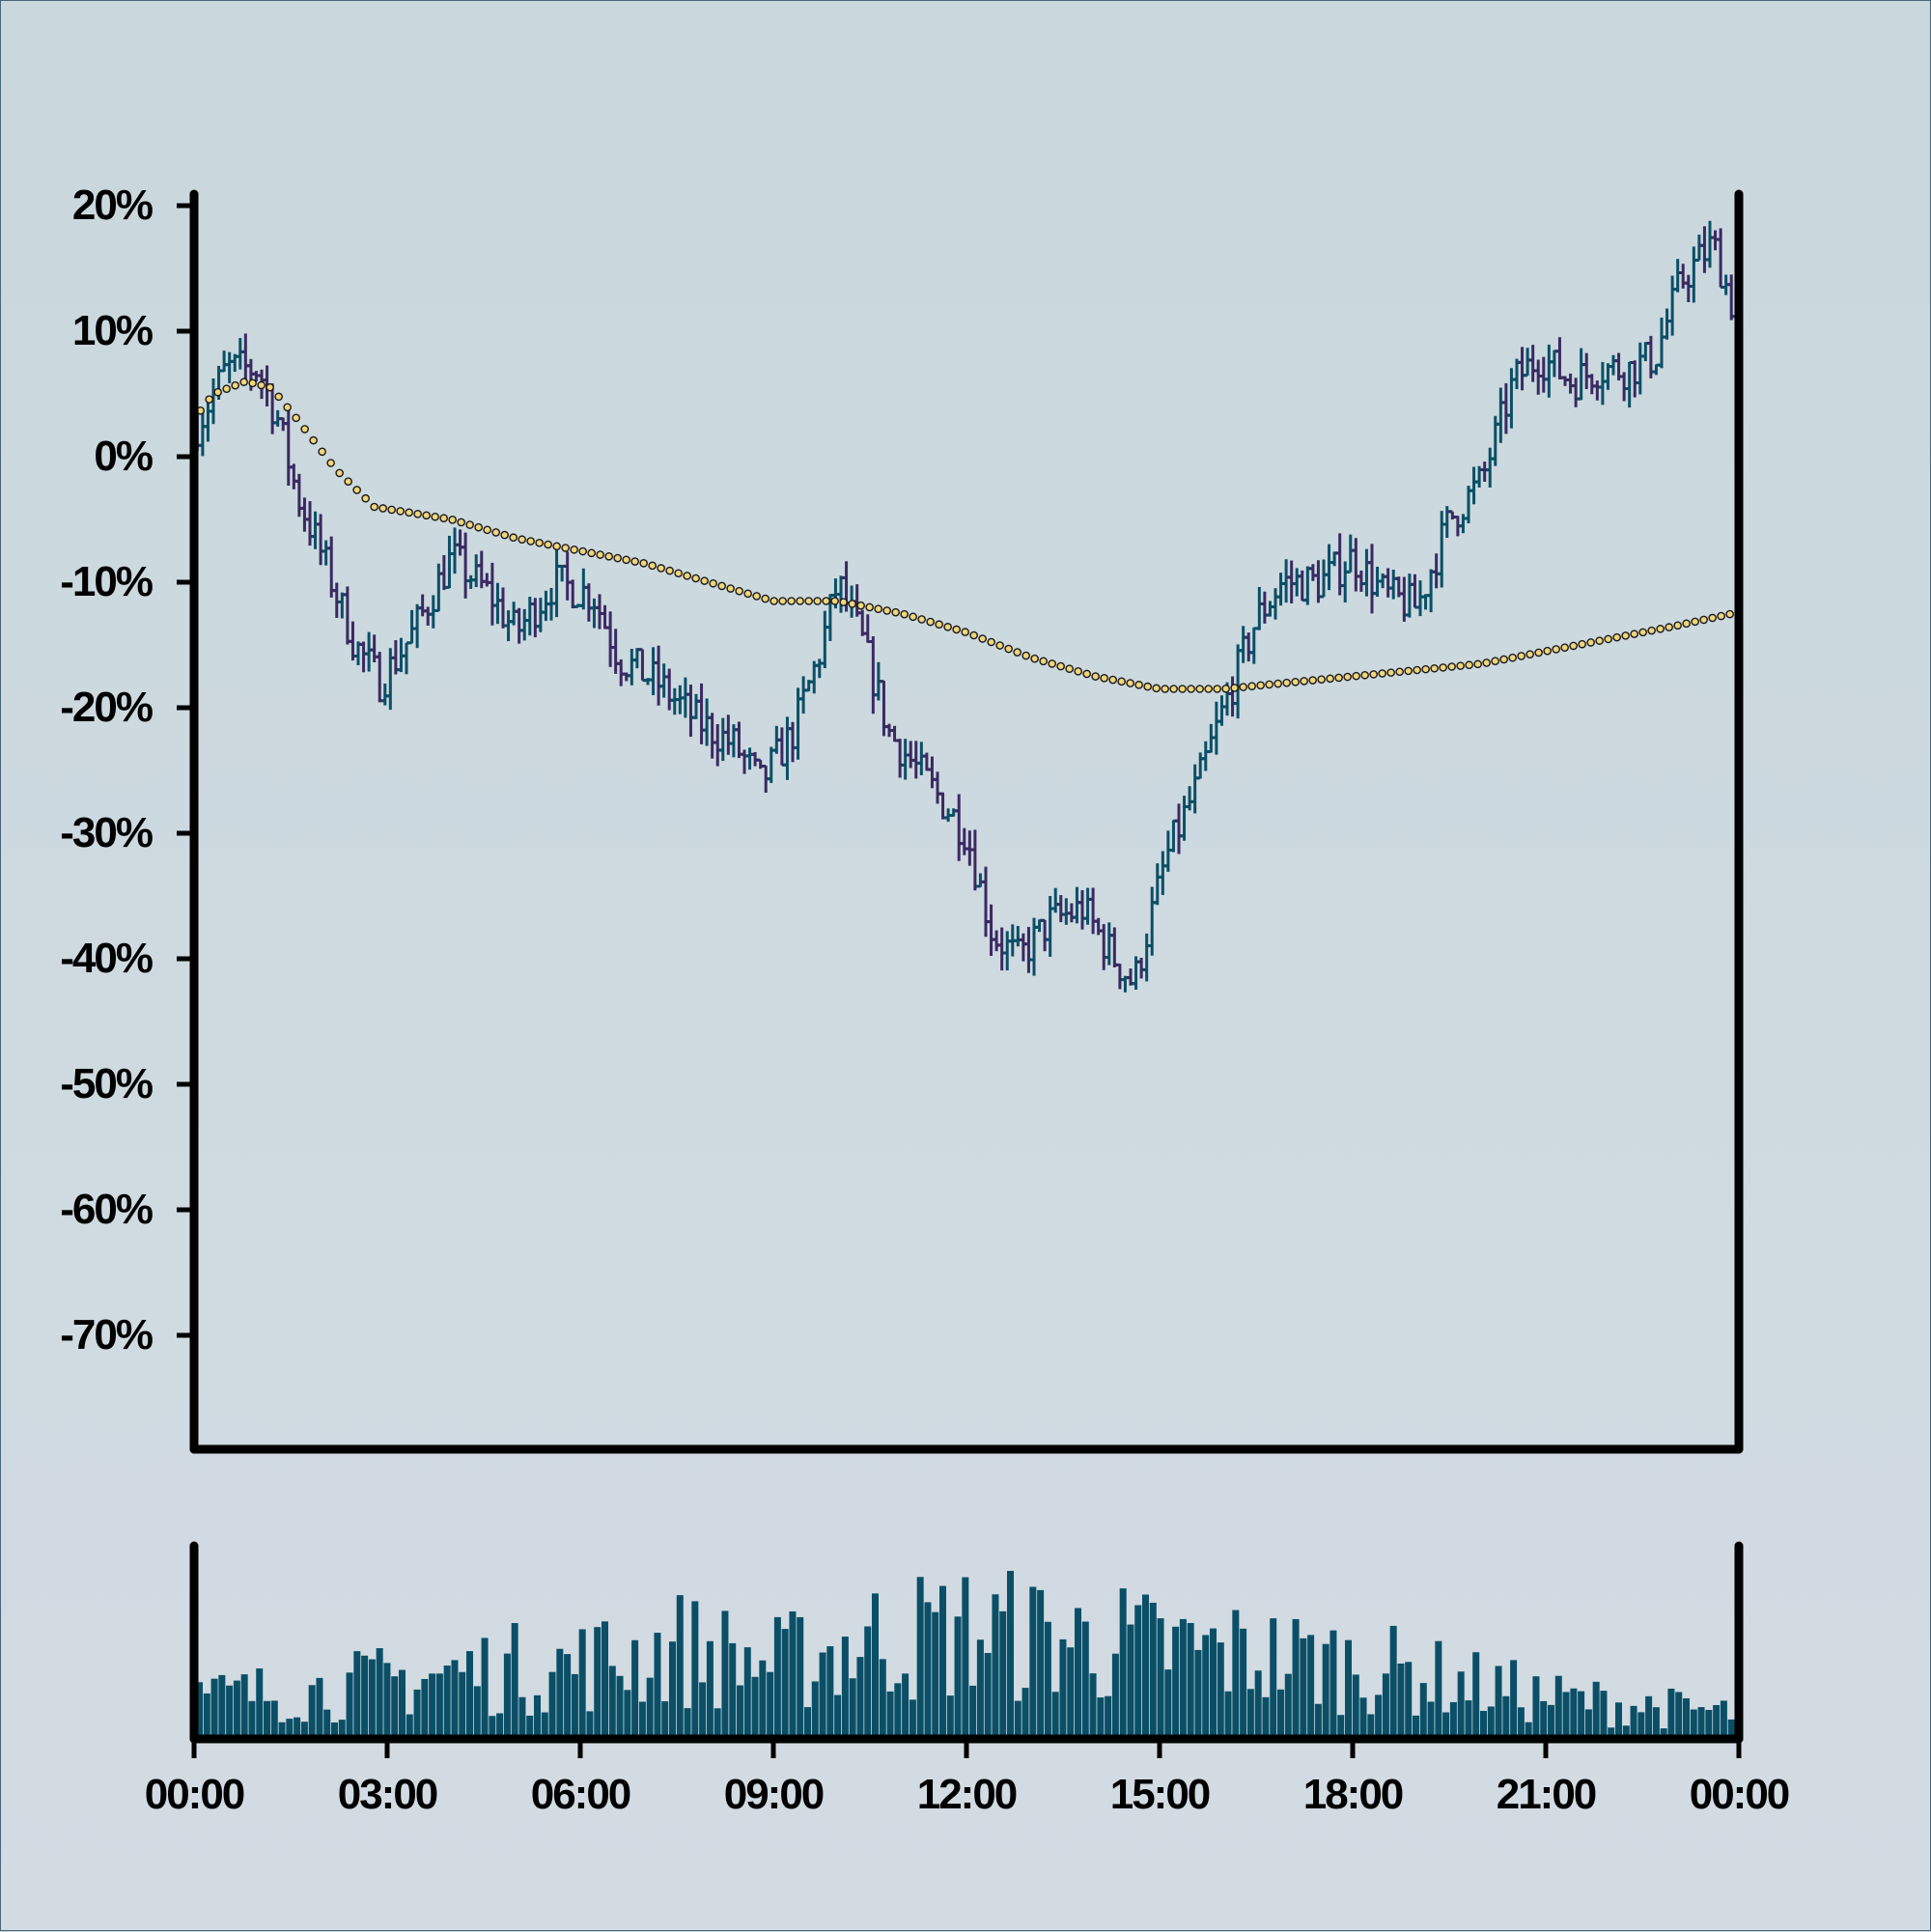  What do you see at coordinates (967, 1795) in the screenshot?
I see `x-tick-label: 12:00` at bounding box center [967, 1795].